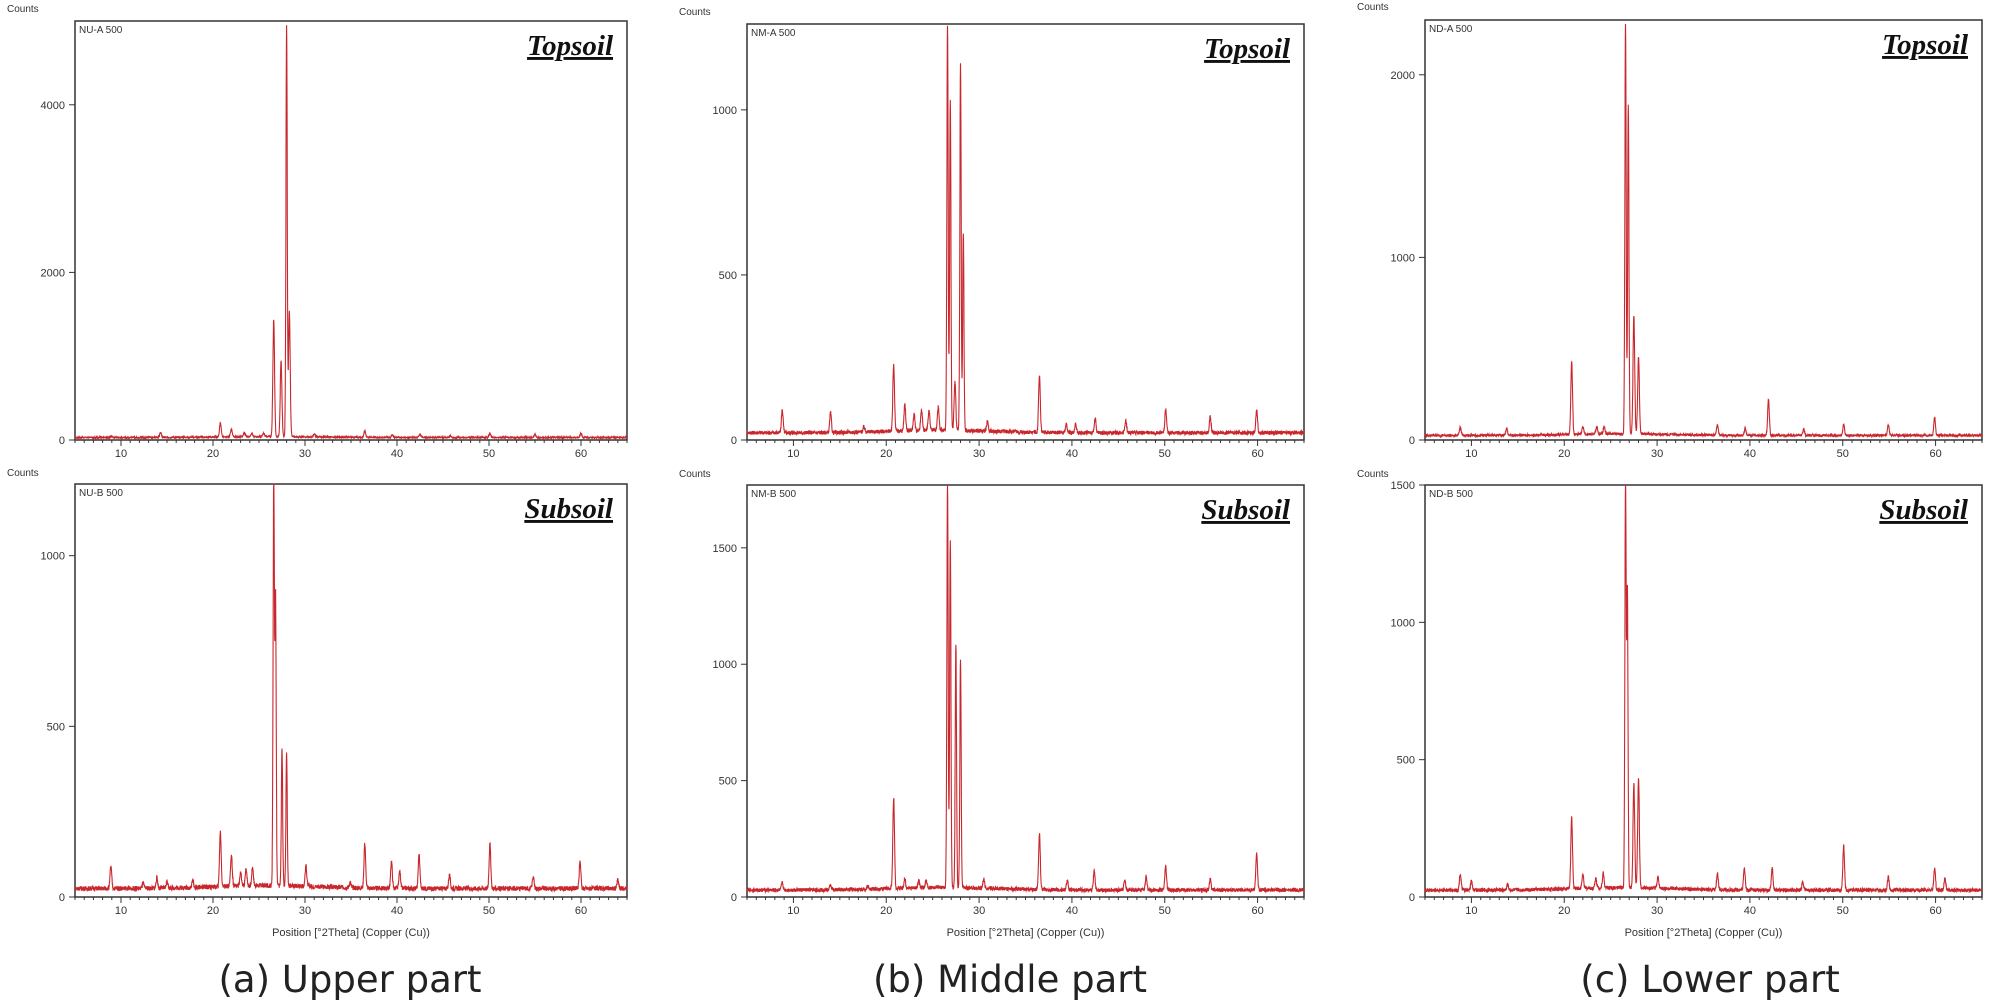 Image resolution: width=1990 pixels, height=1007 pixels. I want to click on x-tick-label-lower-subsoil-60: 60, so click(1935, 911).